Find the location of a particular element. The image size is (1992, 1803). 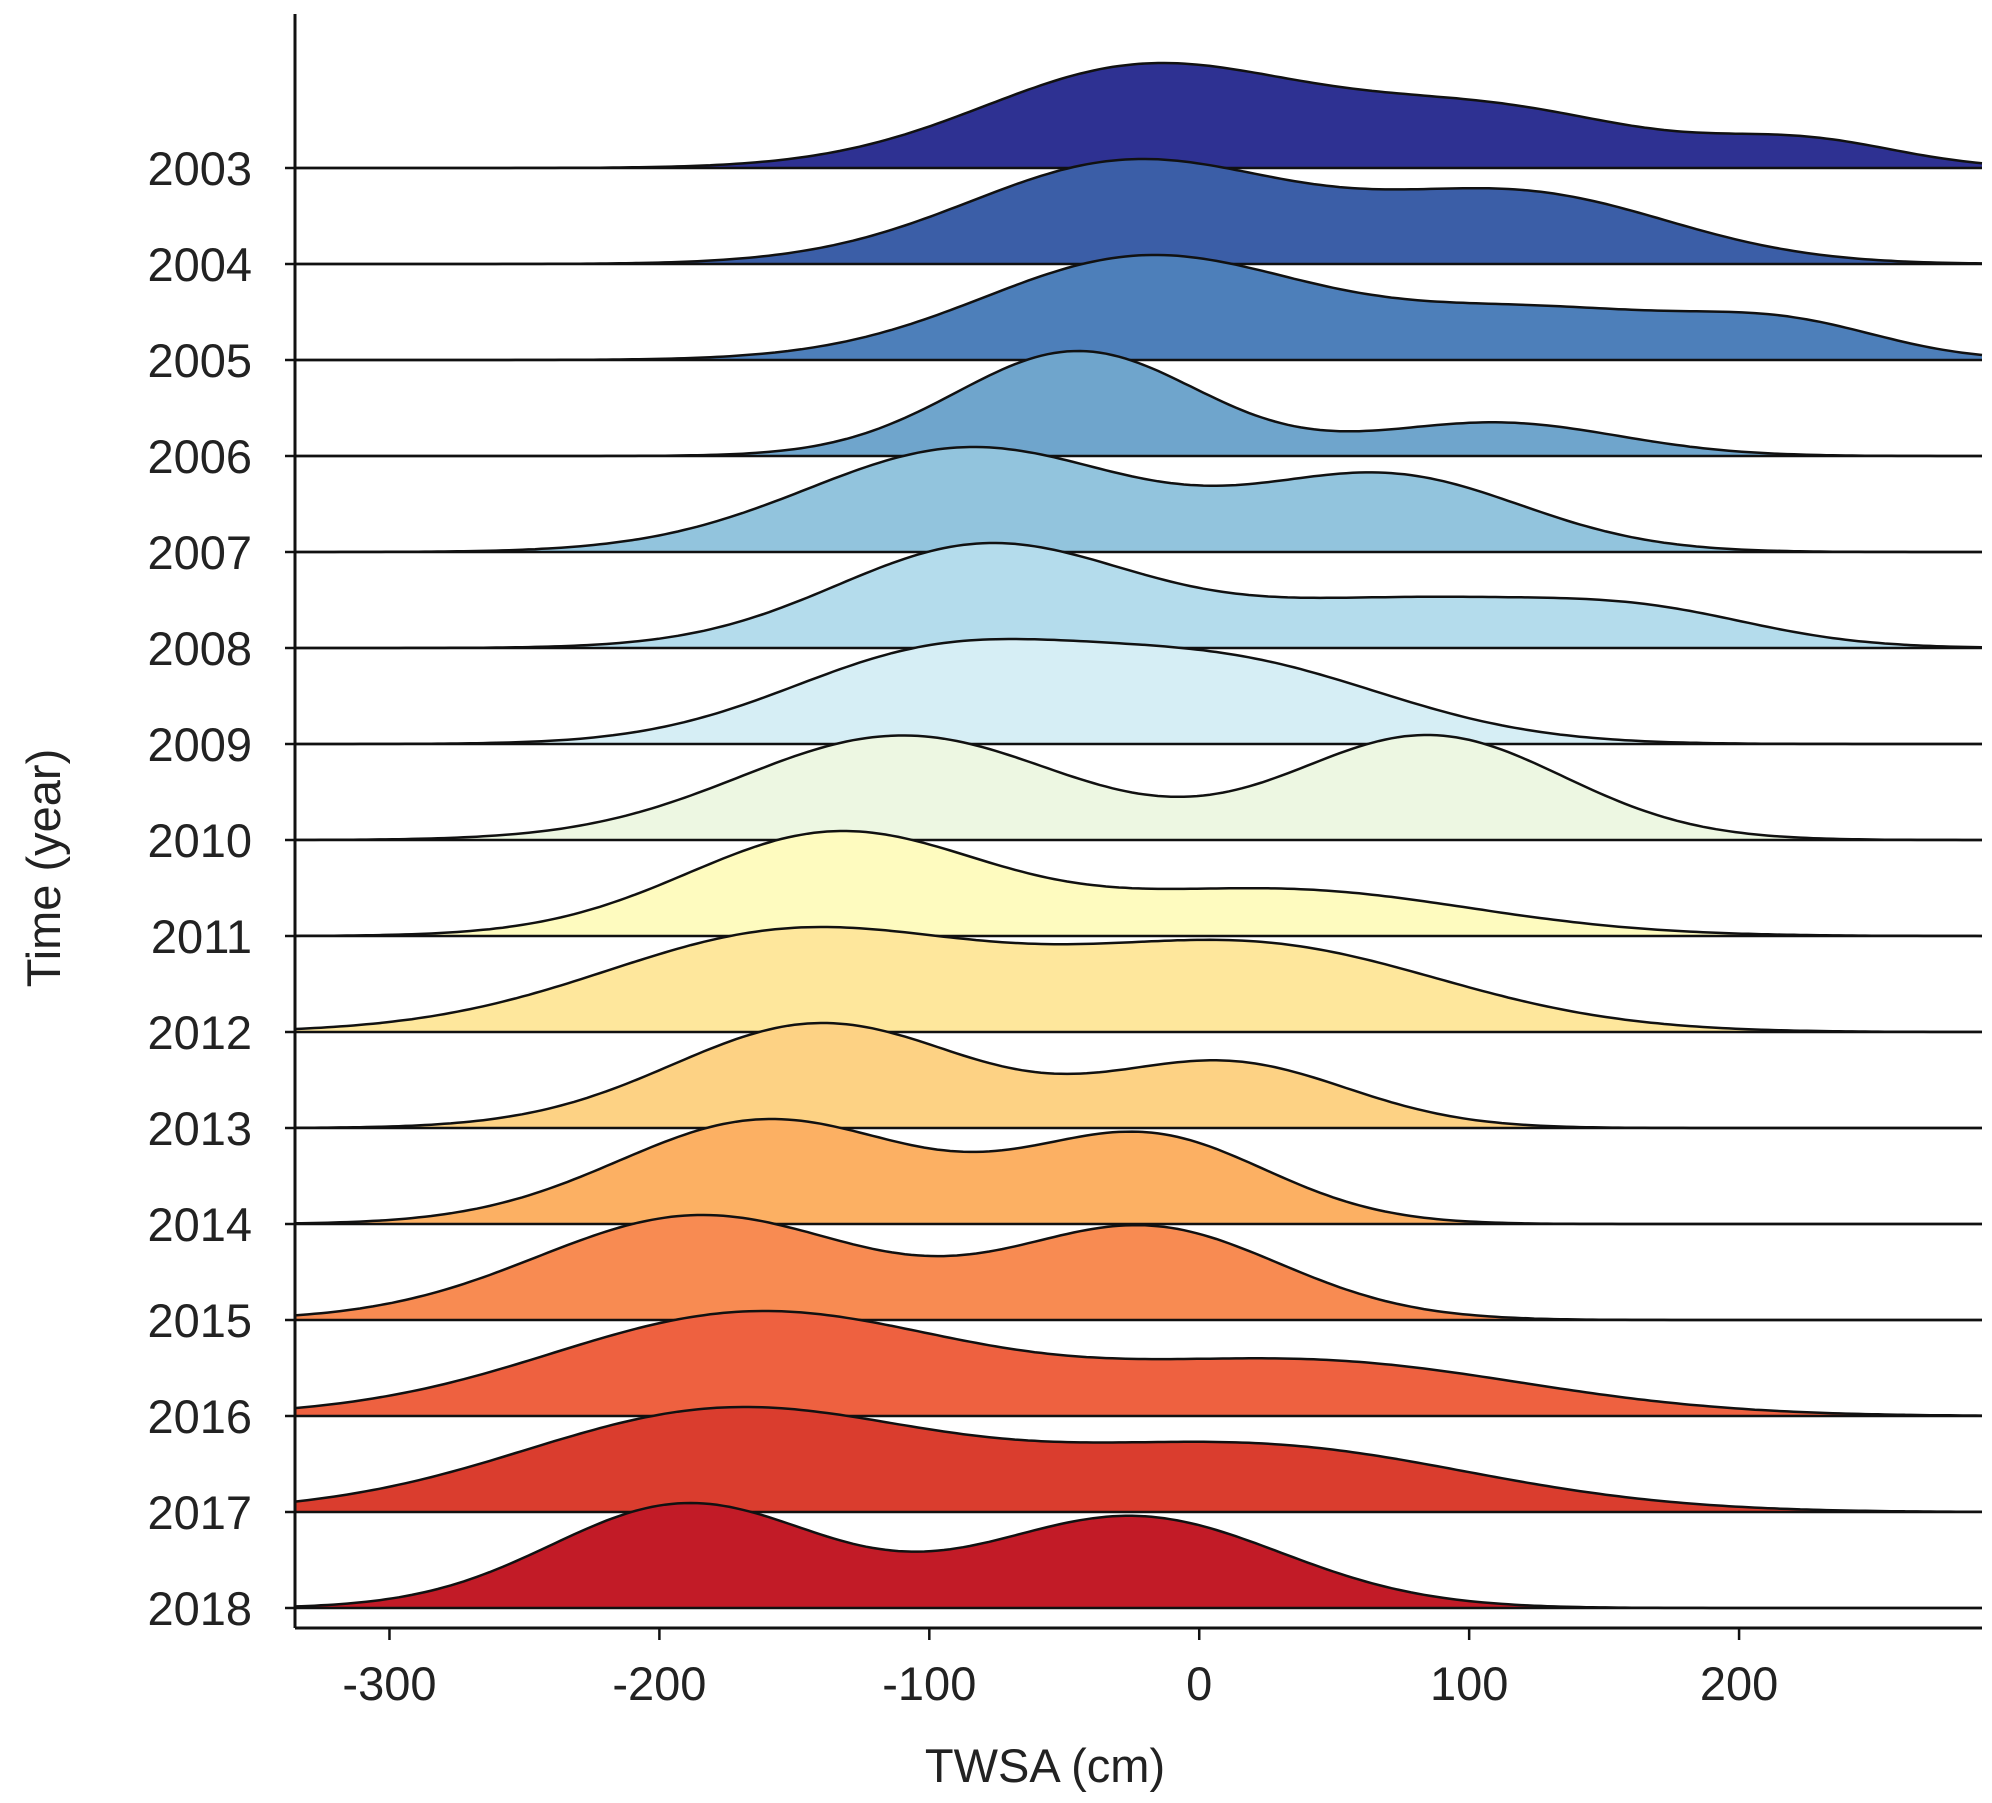

ridge-2011 is located at coordinates (1138, 883).